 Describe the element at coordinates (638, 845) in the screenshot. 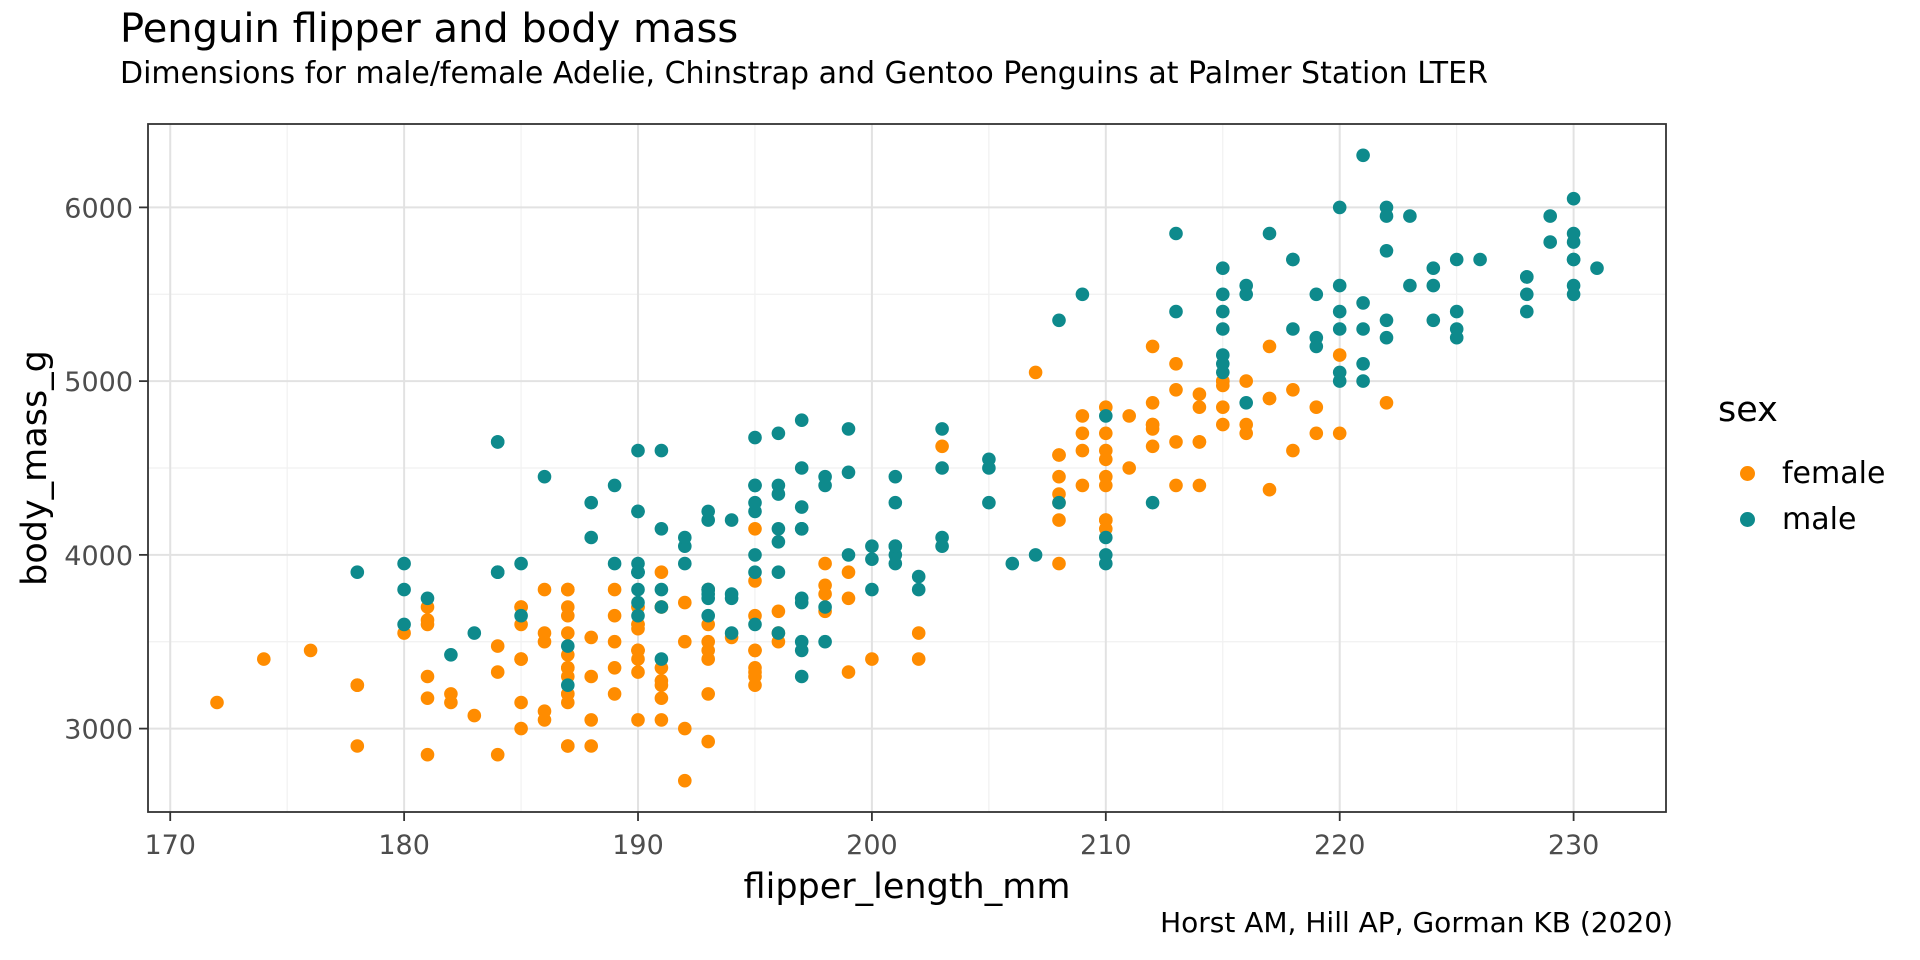

I see `x-tick-label: 190` at that location.